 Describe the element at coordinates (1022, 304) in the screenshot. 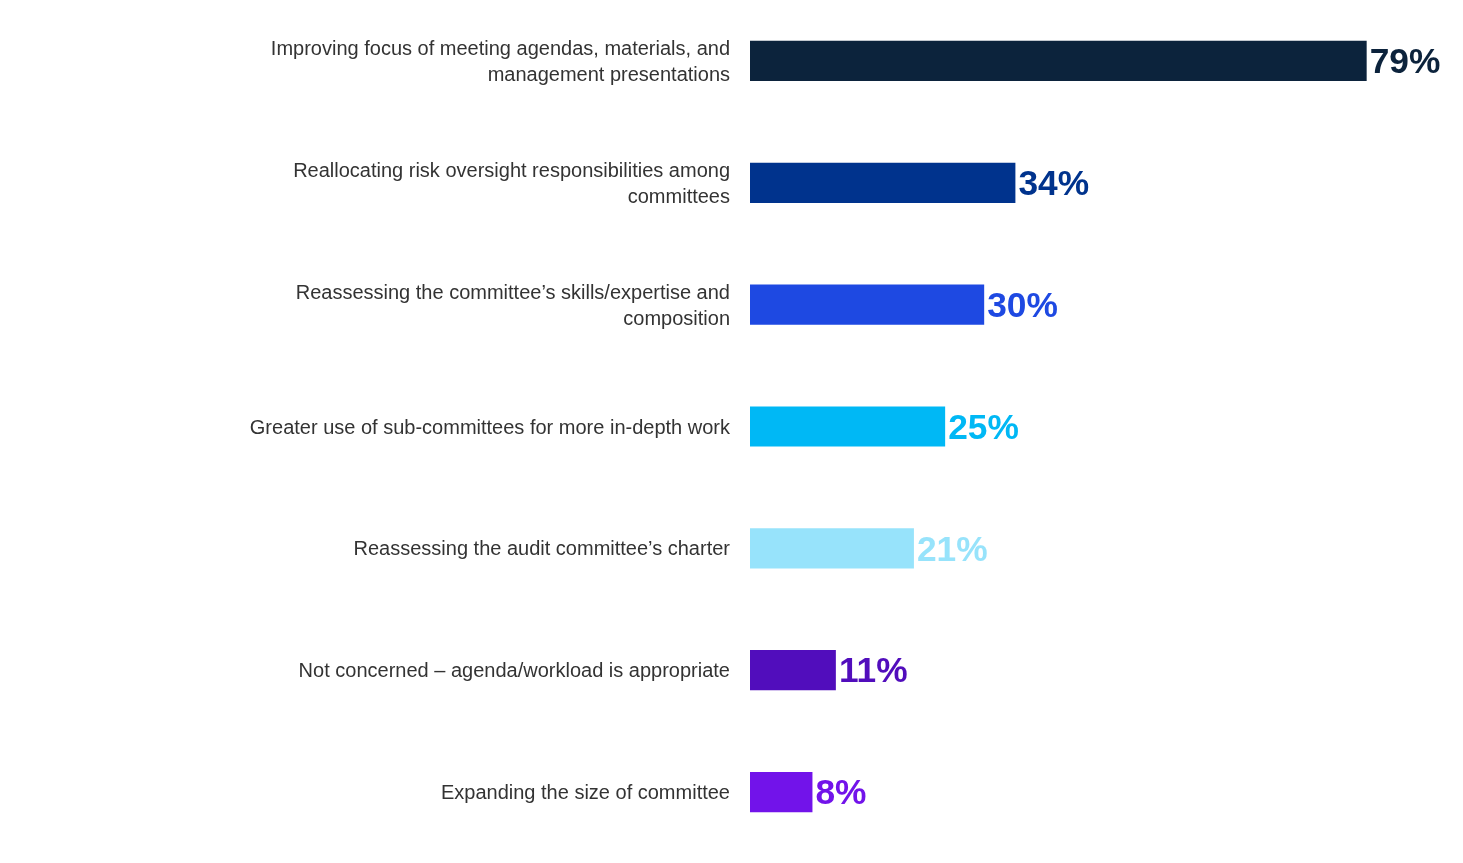

I see `data-label: 30%` at that location.